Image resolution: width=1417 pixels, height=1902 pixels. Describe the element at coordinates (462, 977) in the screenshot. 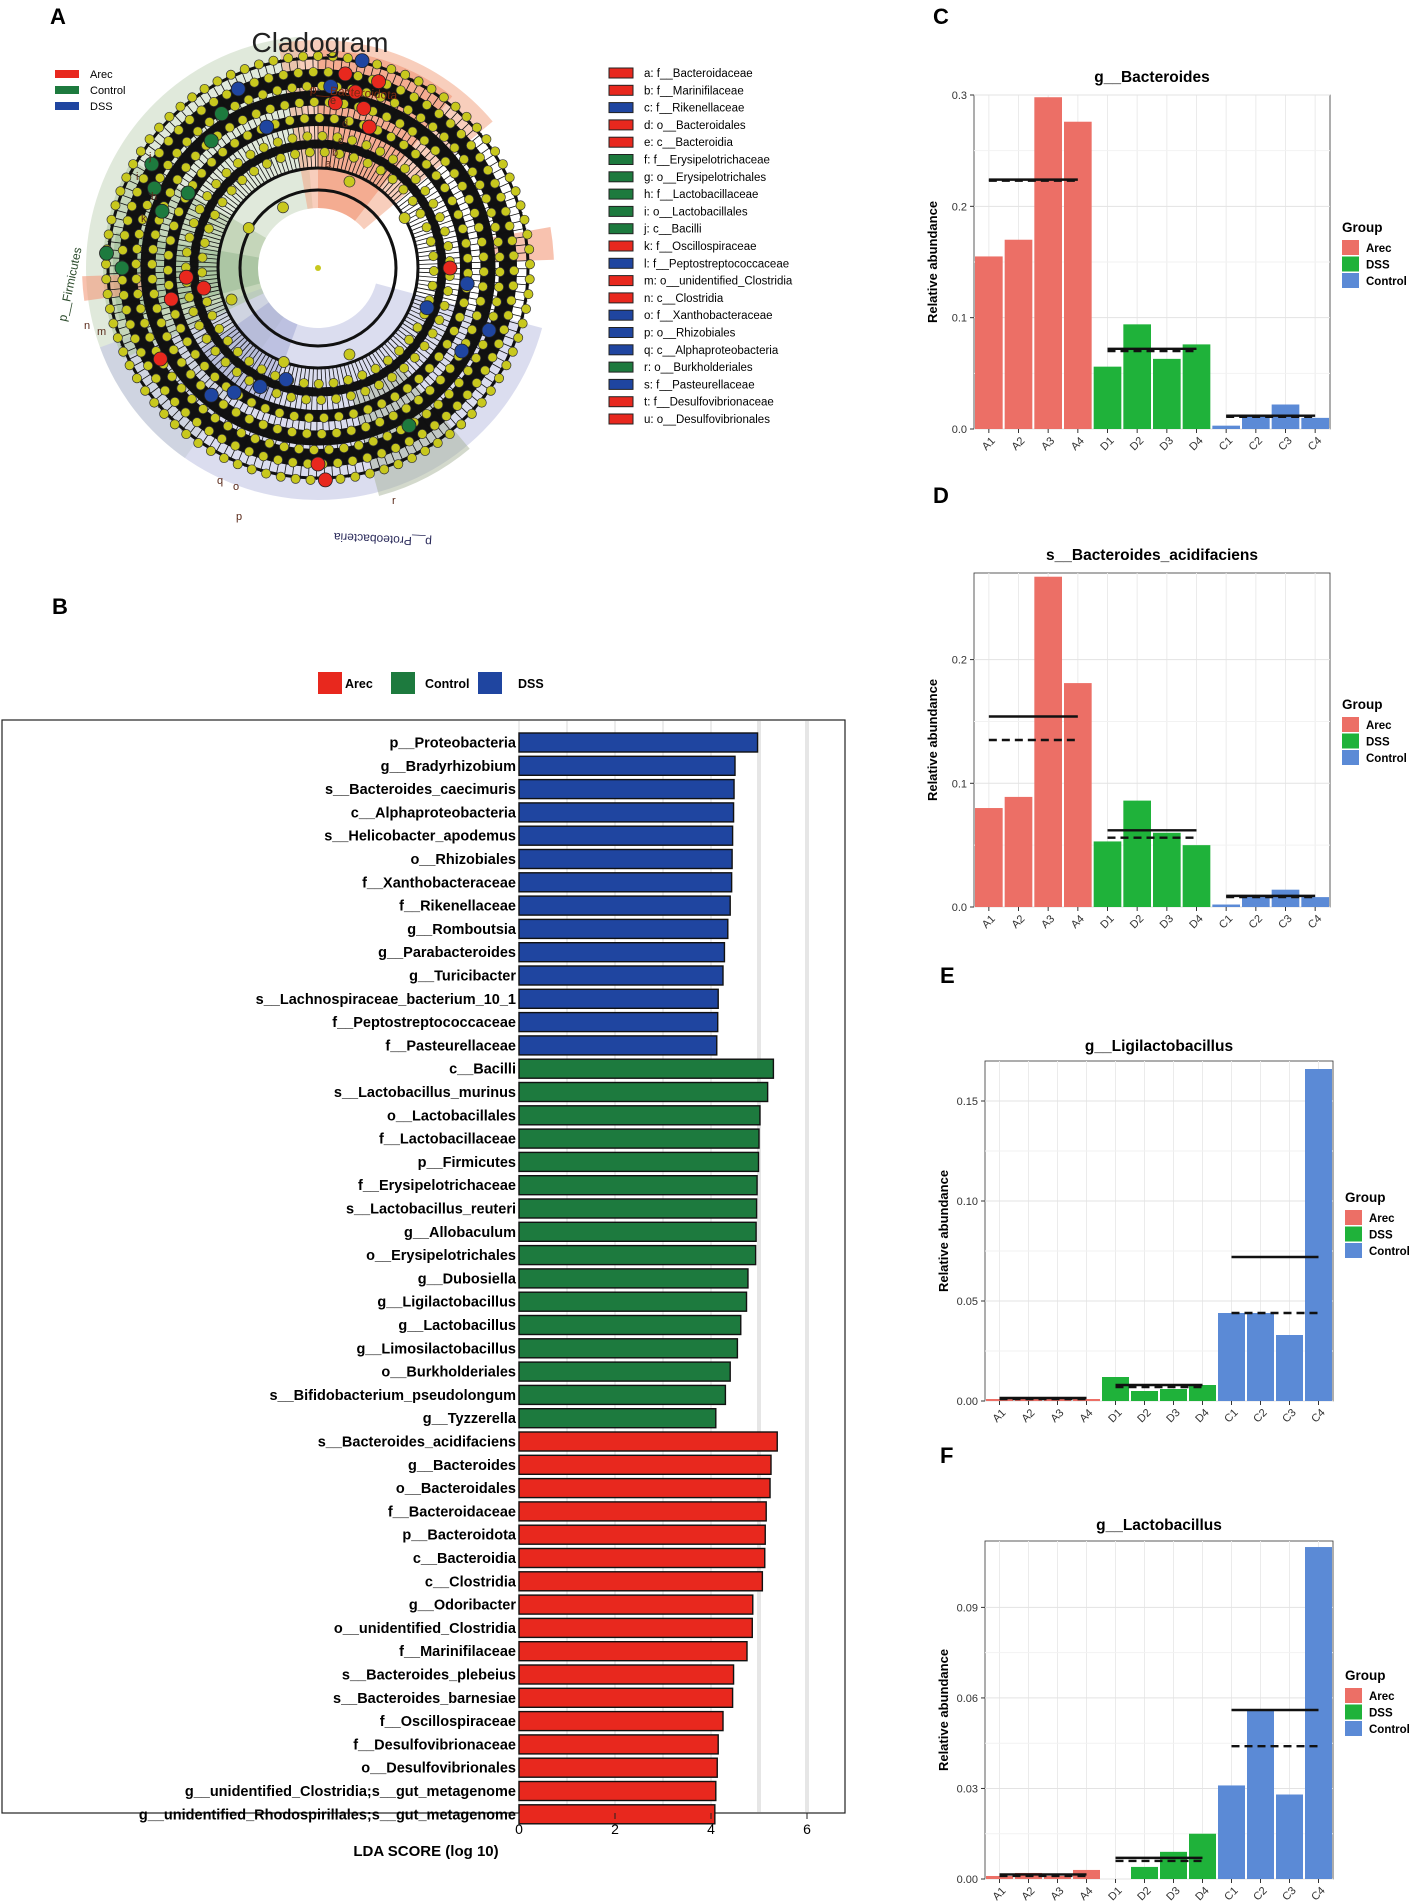

I see `lda-bar-label: g__Turicibacter` at that location.